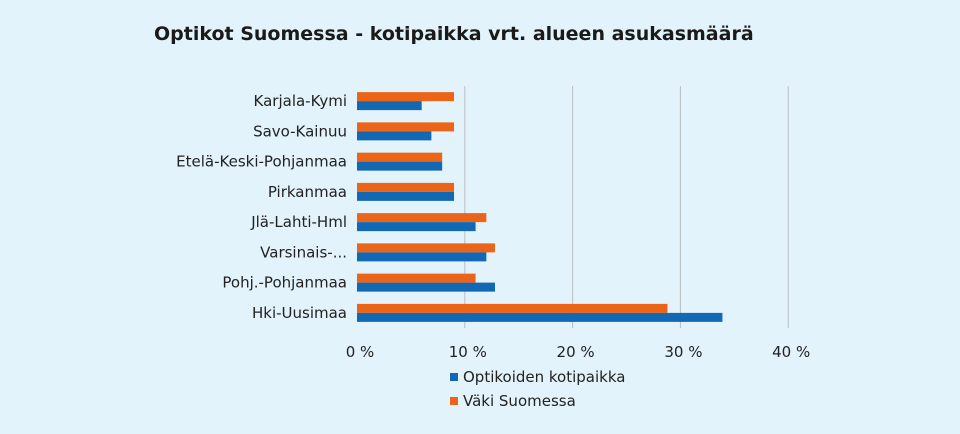 This screenshot has width=960, height=434. Describe the element at coordinates (261, 162) in the screenshot. I see `category-label: Etelä-Keski-Pohjanmaa` at that location.